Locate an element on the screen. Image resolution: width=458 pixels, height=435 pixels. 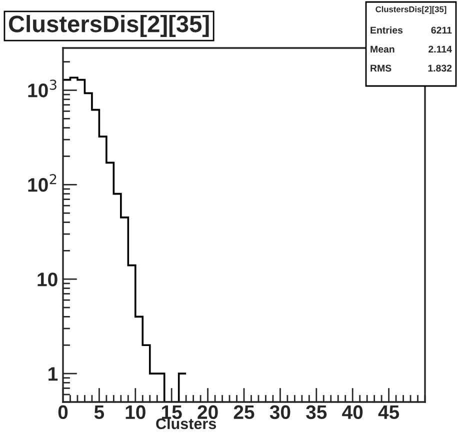
x-tick-label: 30 is located at coordinates (280, 412).